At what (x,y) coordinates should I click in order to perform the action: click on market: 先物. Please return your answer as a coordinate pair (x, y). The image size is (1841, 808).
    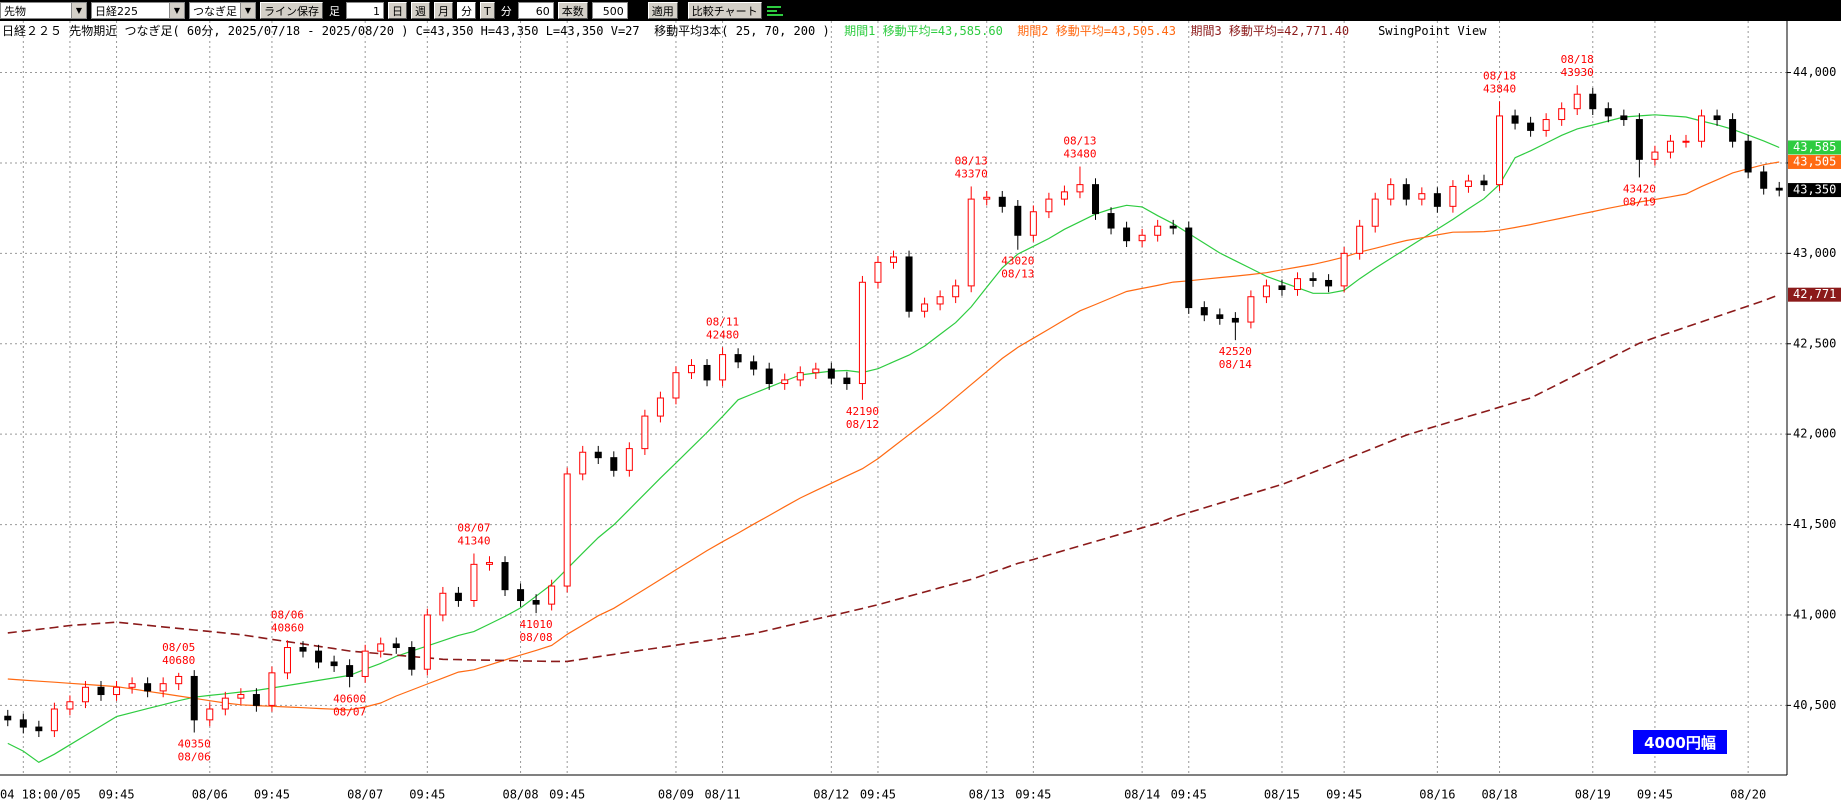
    Looking at the image, I should click on (15, 11).